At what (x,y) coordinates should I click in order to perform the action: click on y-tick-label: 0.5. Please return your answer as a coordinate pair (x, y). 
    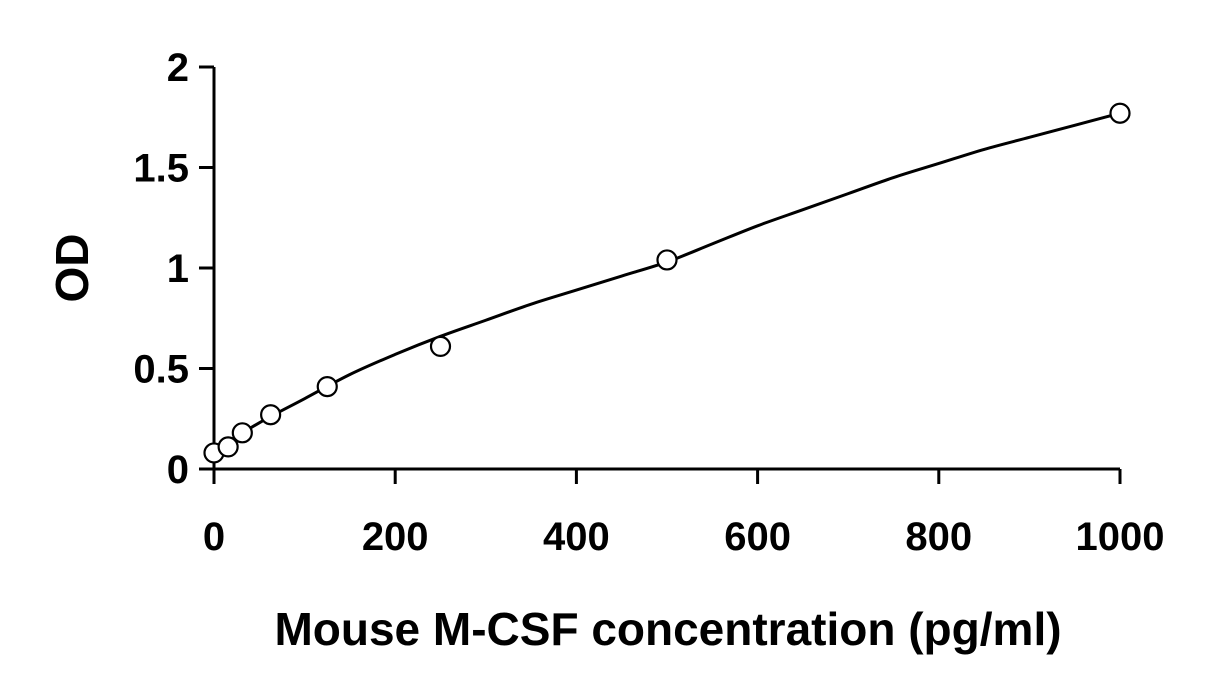
    Looking at the image, I should click on (161, 370).